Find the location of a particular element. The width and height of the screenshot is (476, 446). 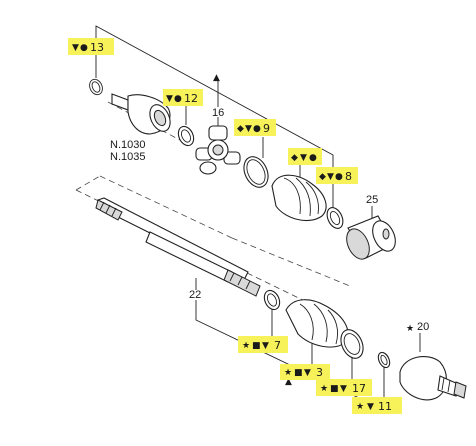

callout-17: ★ ■ ▼ 17 is located at coordinates (344, 387).